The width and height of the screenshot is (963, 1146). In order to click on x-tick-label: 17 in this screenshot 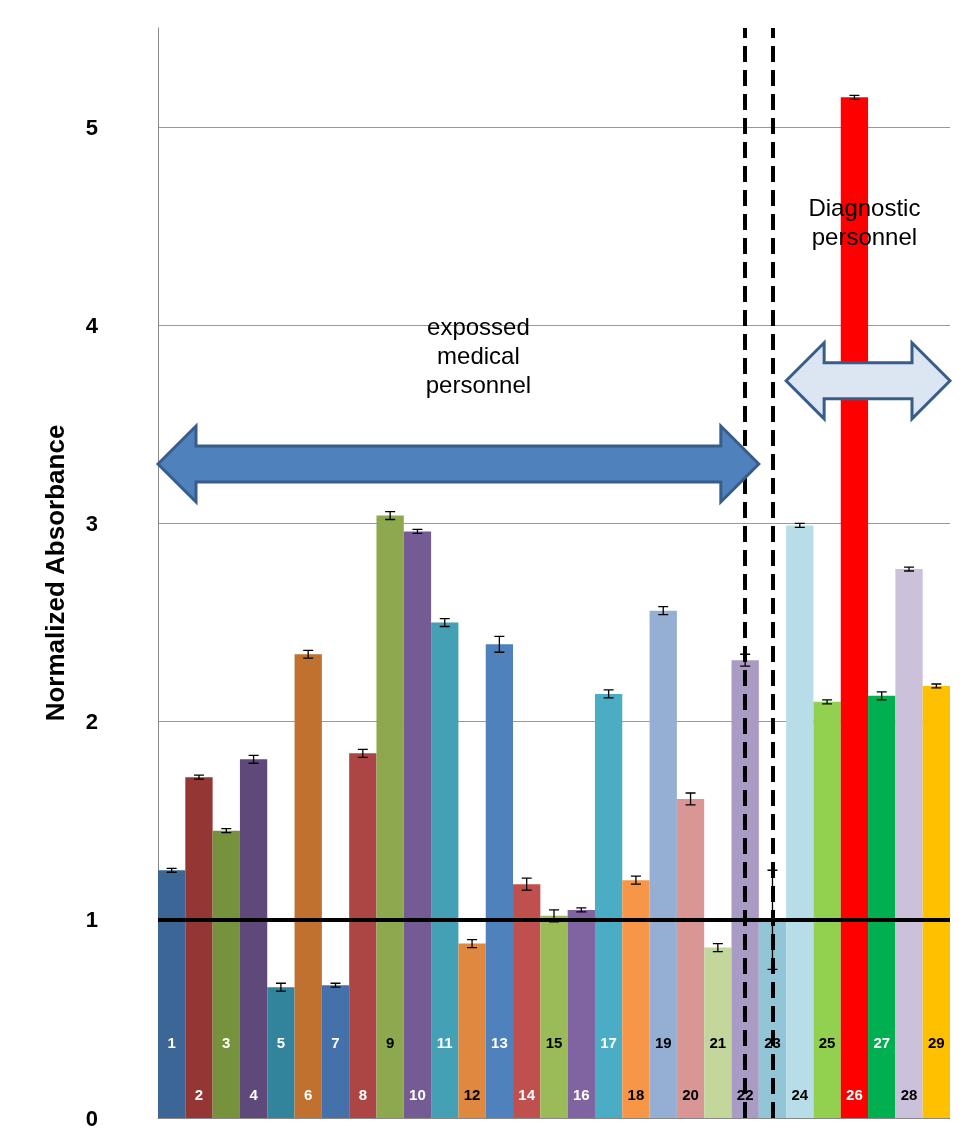, I will do `click(608, 1042)`.